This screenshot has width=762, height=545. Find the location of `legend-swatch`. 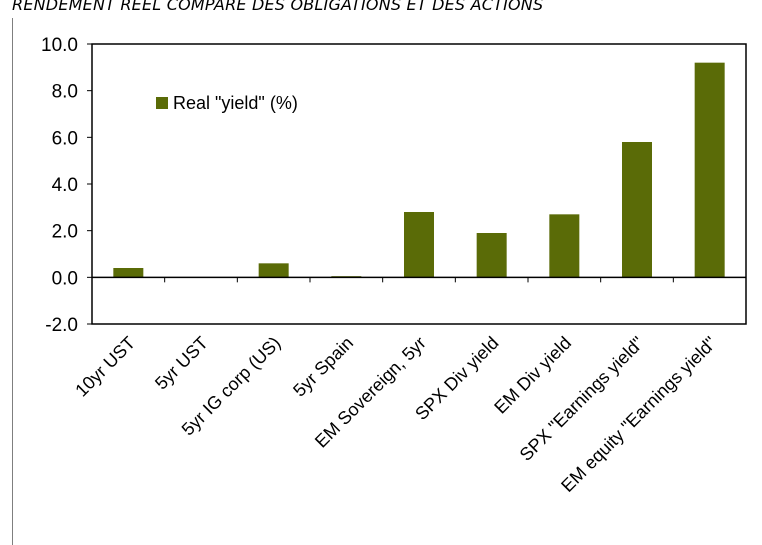

legend-swatch is located at coordinates (162, 103).